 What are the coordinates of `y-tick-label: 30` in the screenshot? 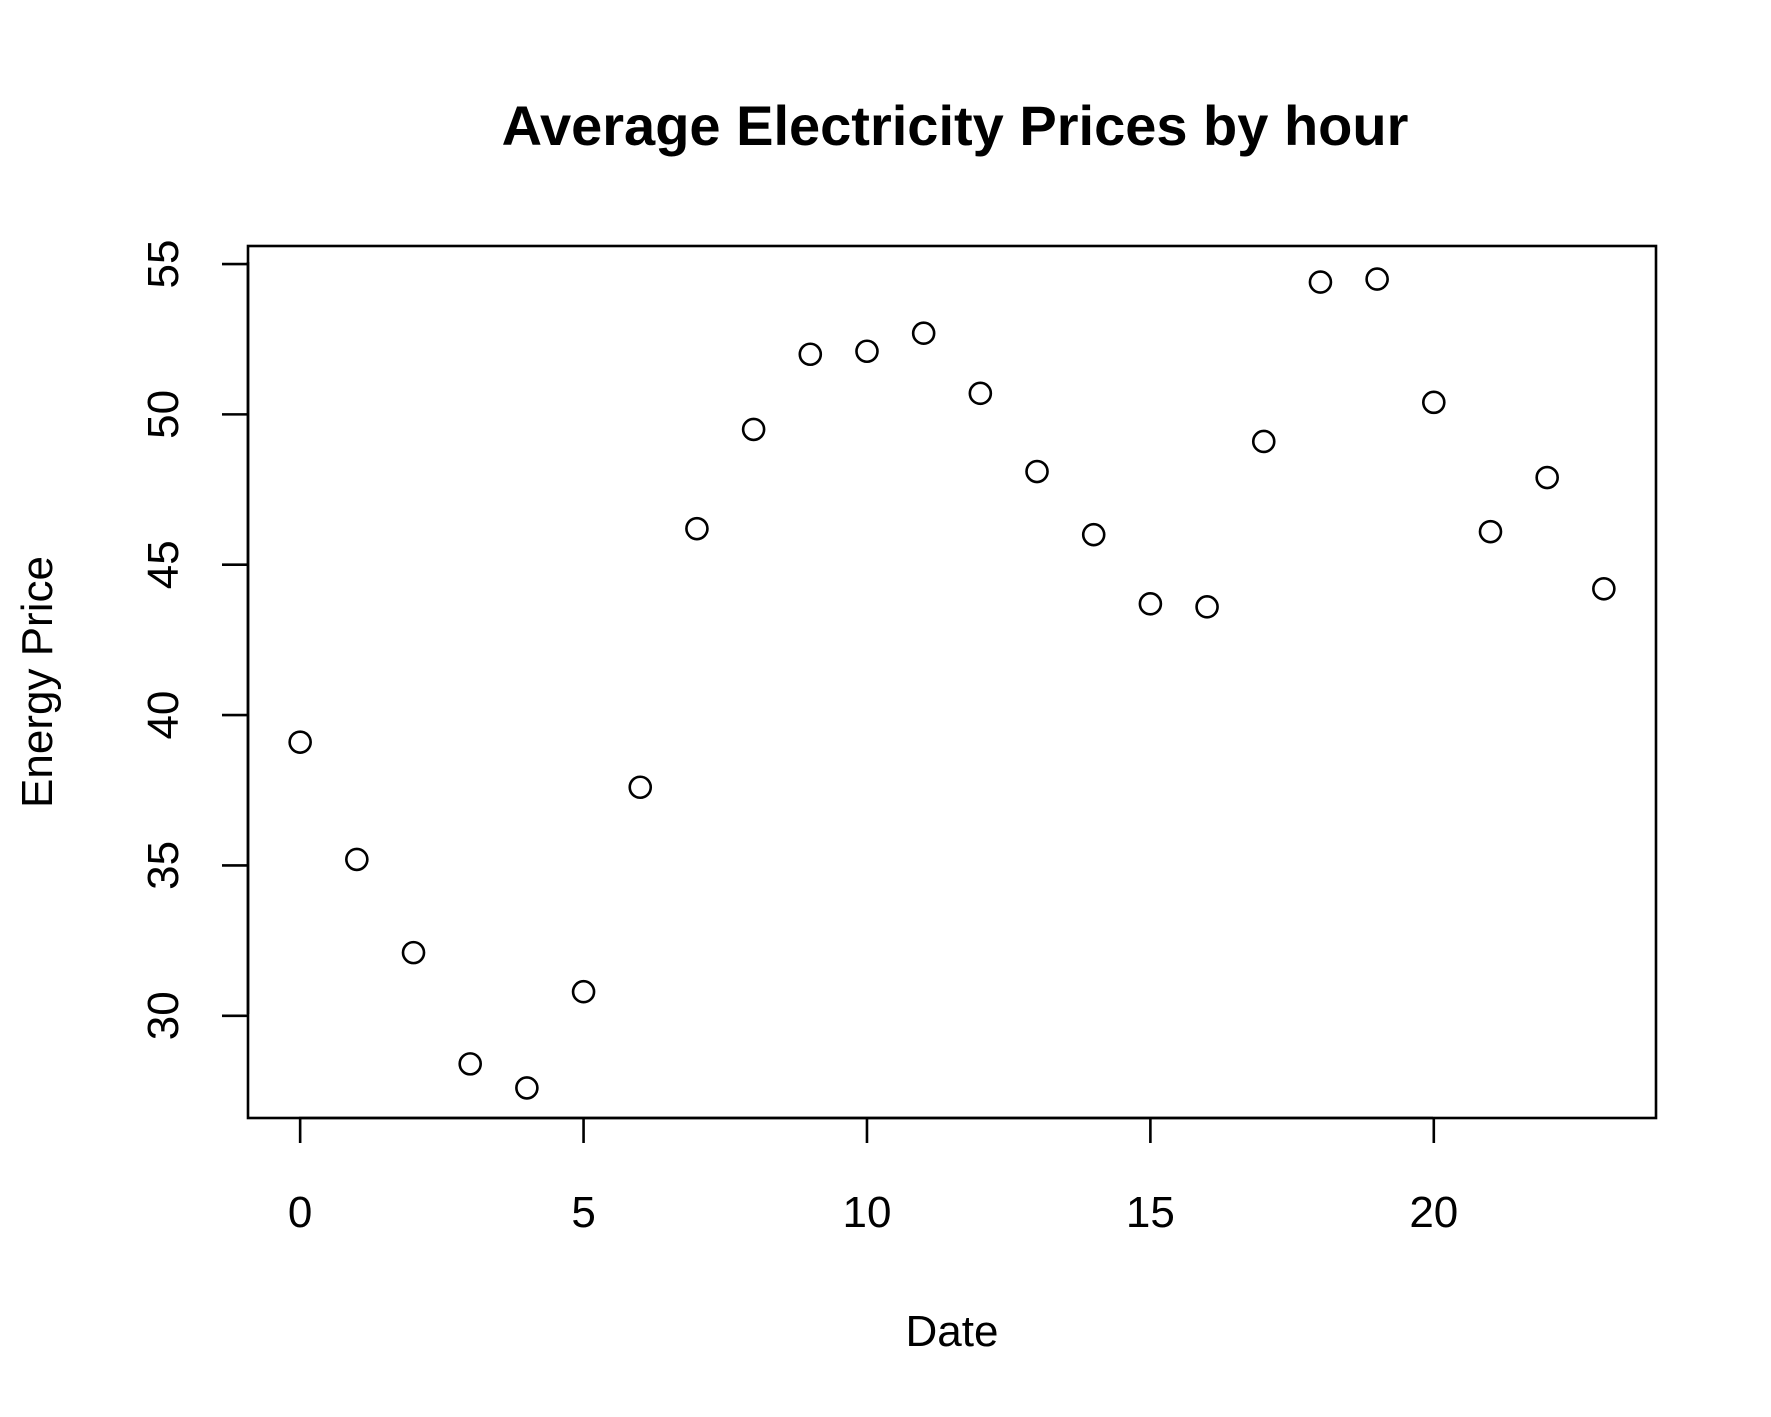 It's located at (163, 1015).